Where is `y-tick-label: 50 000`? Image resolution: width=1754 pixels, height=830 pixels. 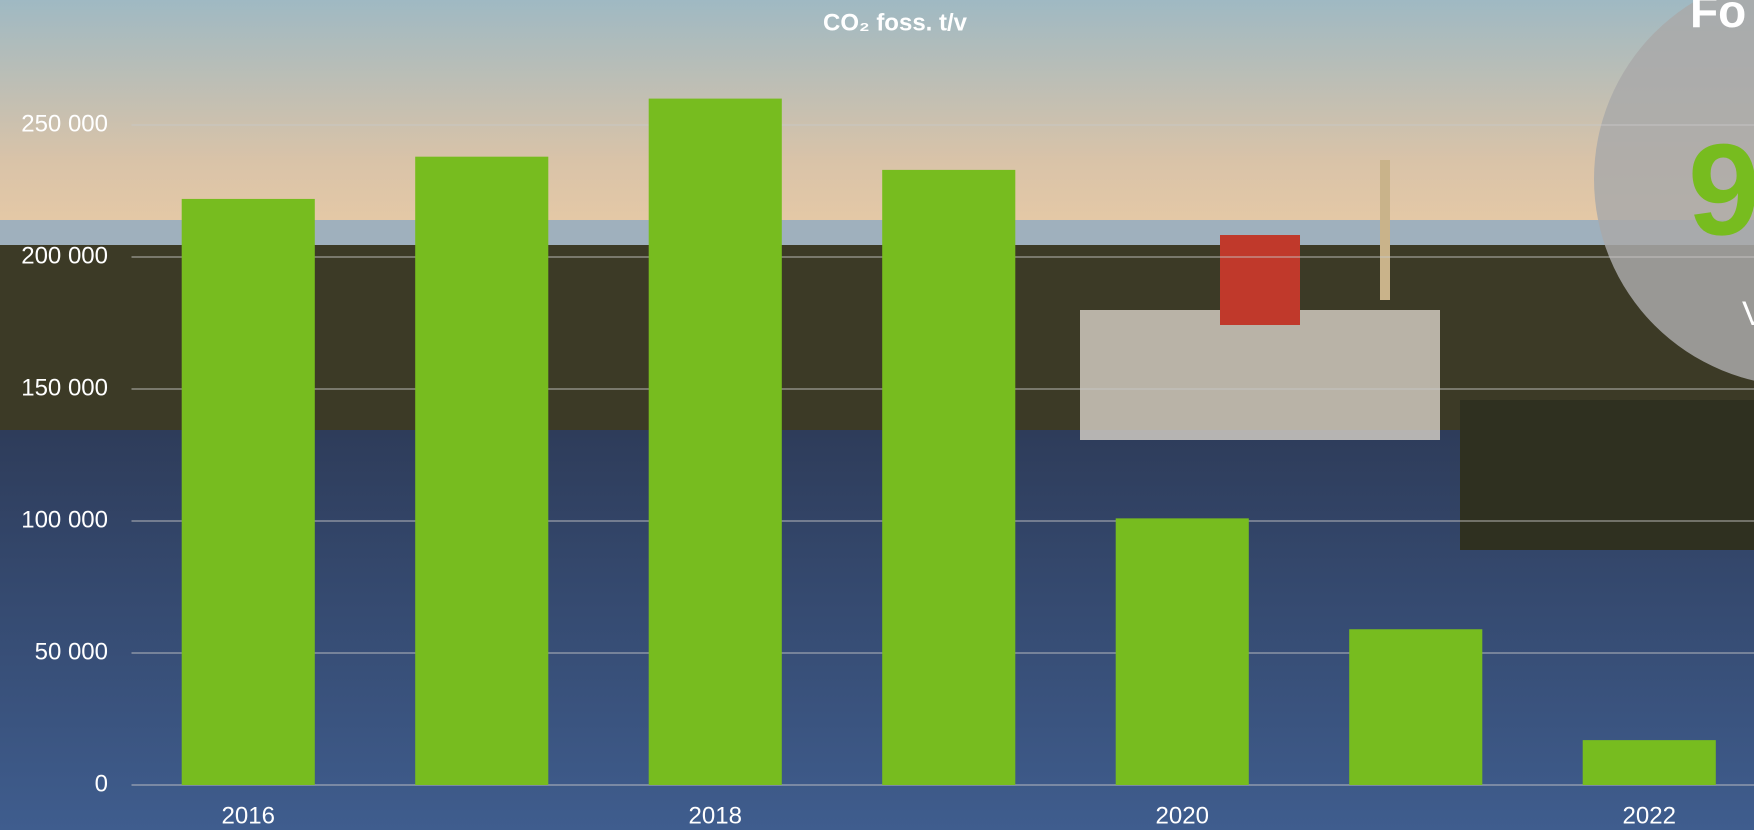 y-tick-label: 50 000 is located at coordinates (71, 651).